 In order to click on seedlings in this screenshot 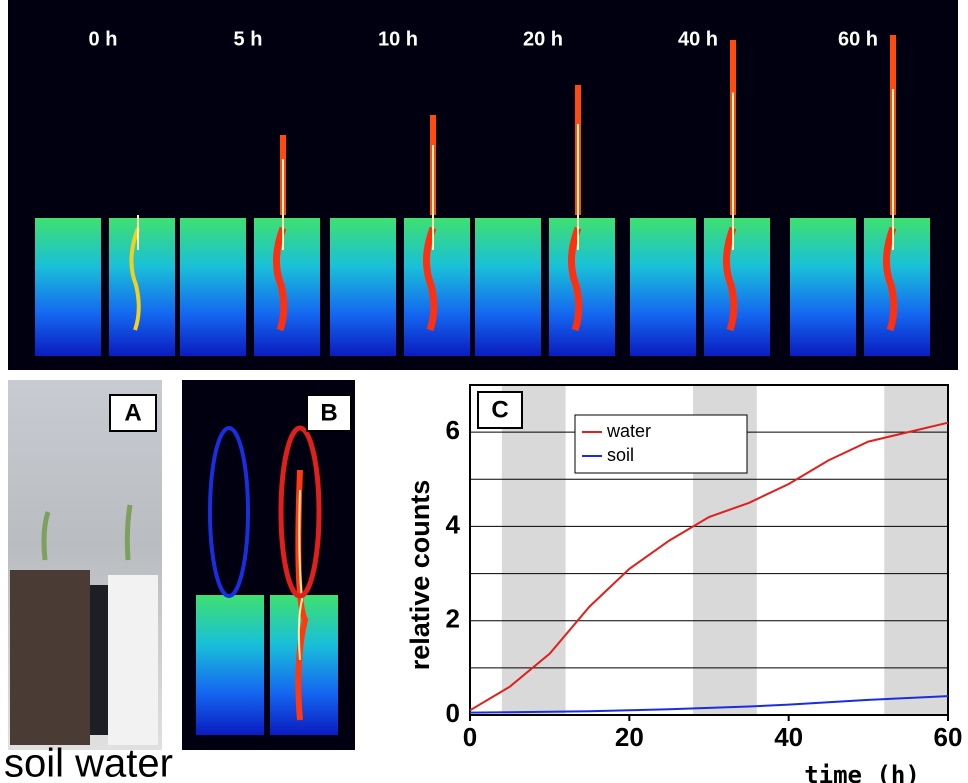, I will do `click(87, 532)`.